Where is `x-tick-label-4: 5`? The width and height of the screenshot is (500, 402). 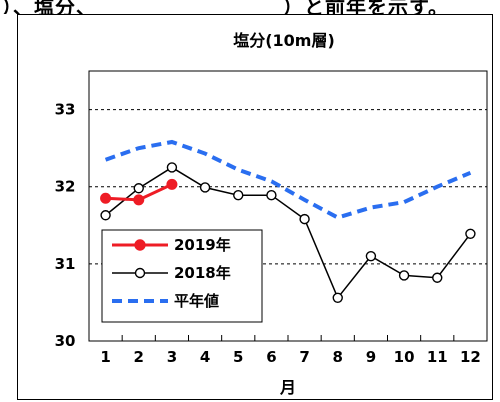 x-tick-label-4: 5 is located at coordinates (238, 357).